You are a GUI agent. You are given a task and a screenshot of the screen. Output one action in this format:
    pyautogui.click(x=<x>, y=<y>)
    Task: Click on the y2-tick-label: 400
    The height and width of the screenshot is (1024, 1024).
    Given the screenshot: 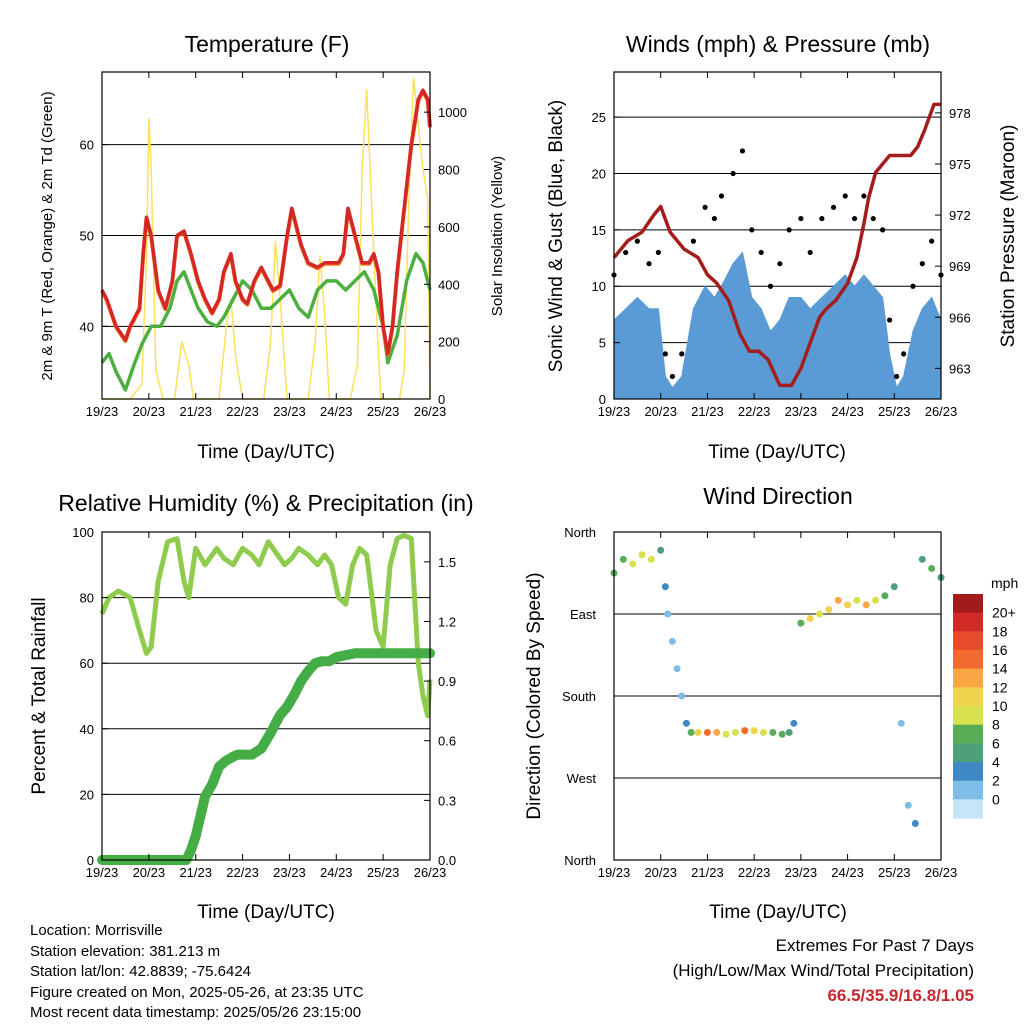 What is the action you would take?
    pyautogui.click(x=449, y=284)
    